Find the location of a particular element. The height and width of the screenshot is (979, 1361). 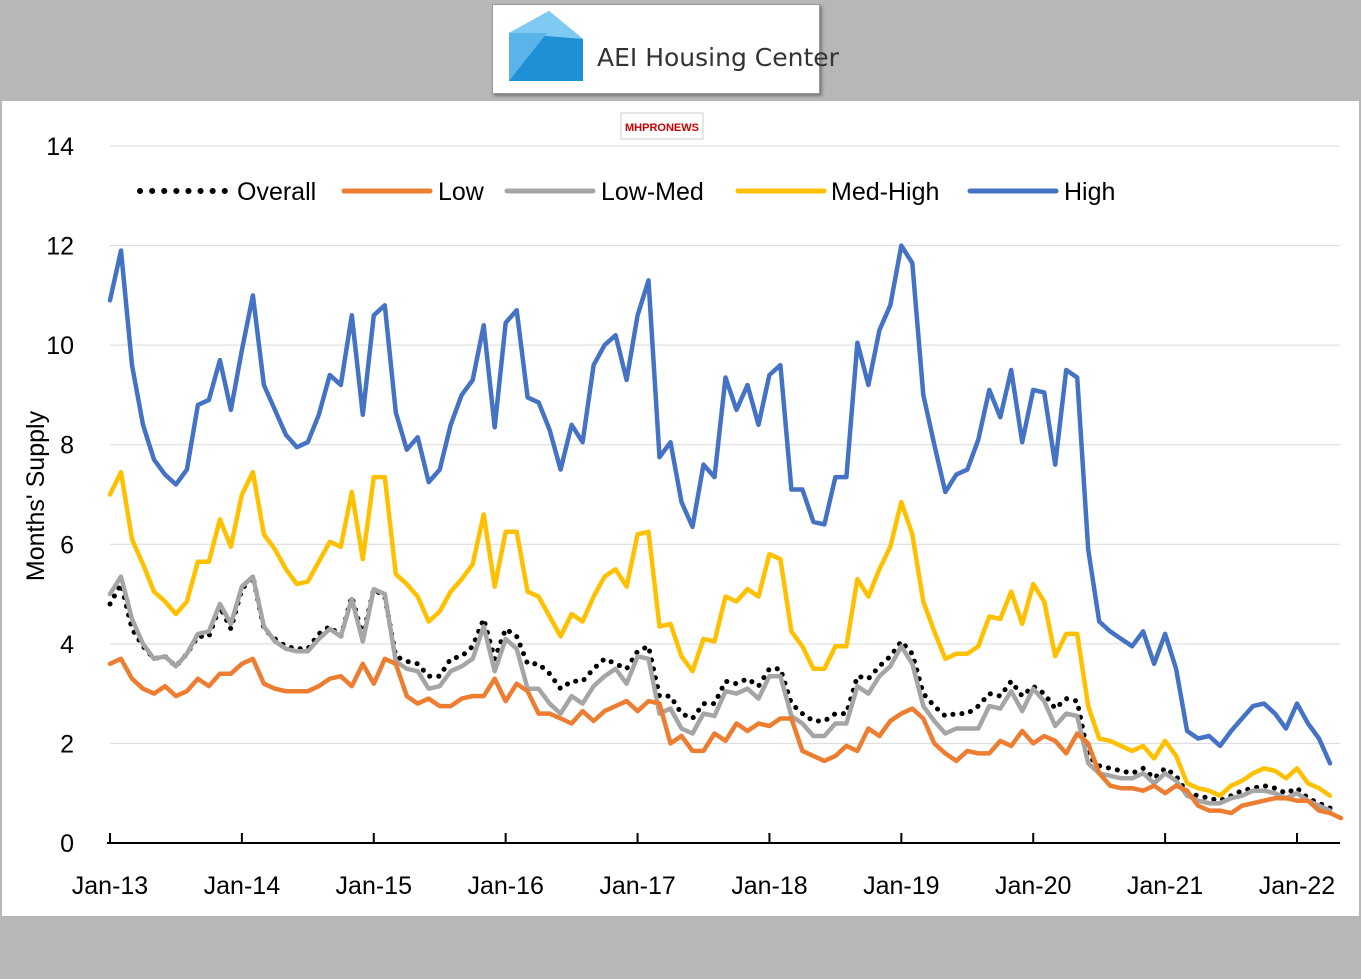

x-tick-label: Jan-20 is located at coordinates (1033, 886).